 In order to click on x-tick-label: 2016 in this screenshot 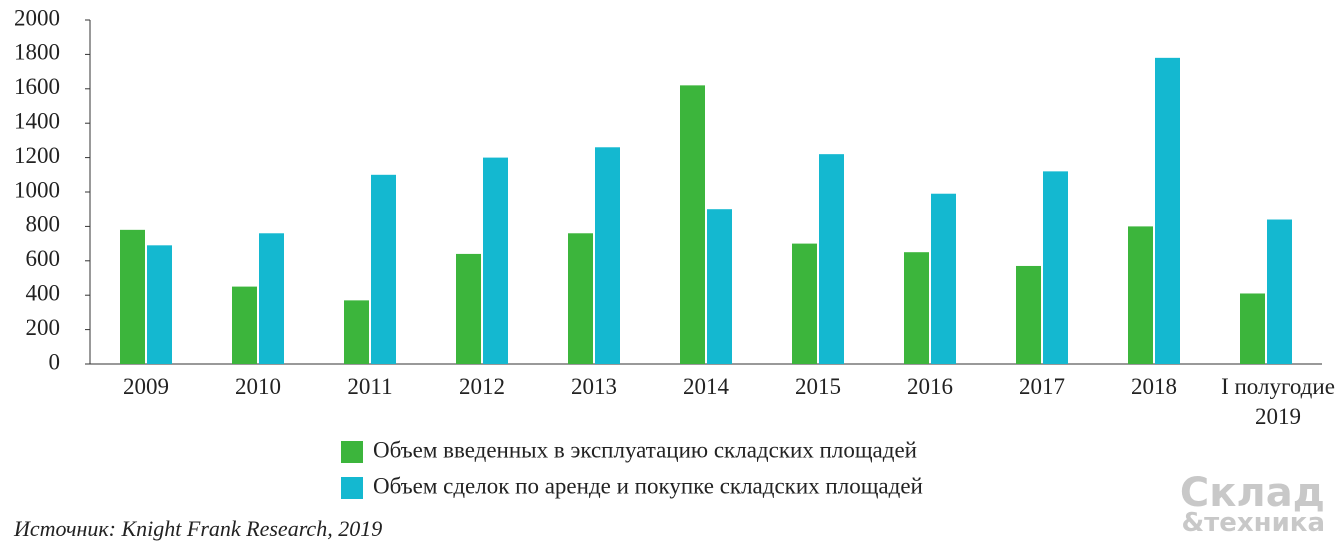, I will do `click(930, 386)`.